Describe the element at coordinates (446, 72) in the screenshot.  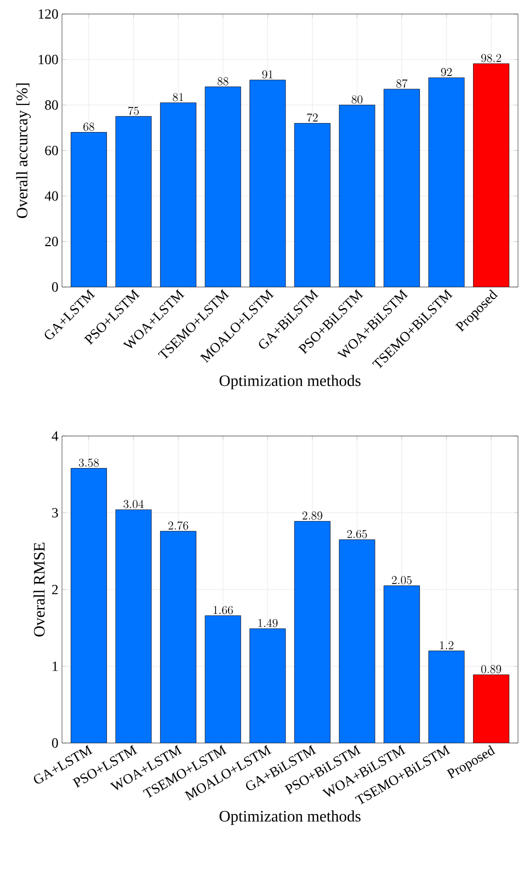
I see `data-label: 92` at that location.